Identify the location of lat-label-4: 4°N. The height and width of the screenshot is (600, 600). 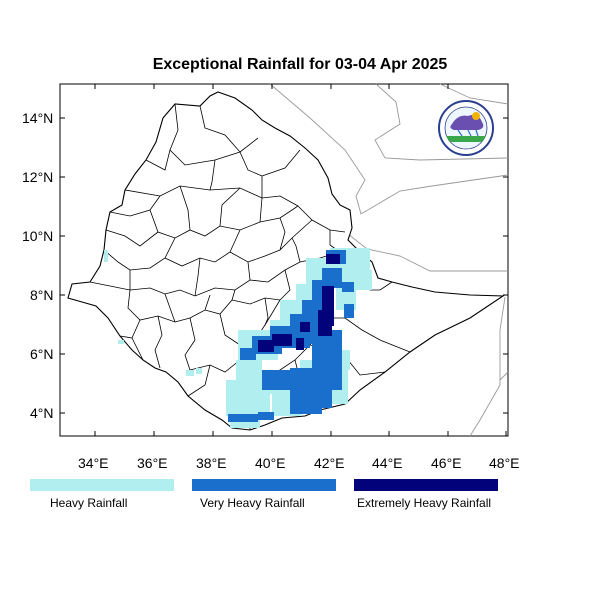
(42, 413).